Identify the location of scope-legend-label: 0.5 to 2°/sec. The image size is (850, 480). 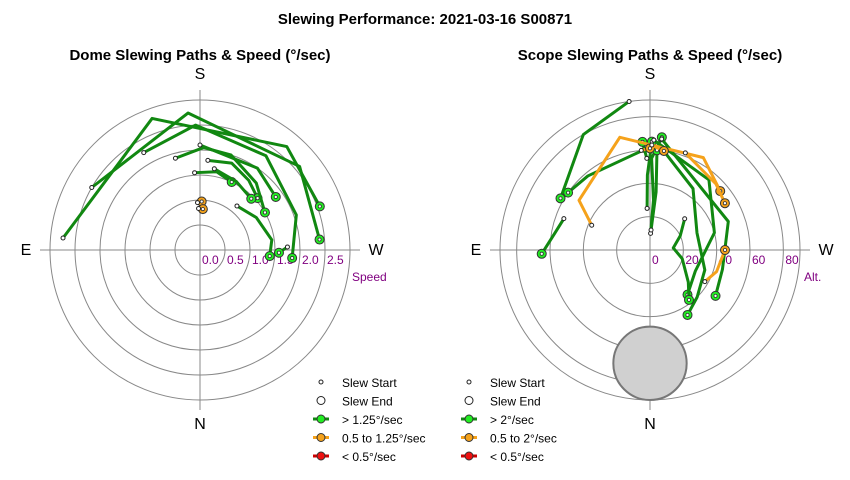
(523, 439).